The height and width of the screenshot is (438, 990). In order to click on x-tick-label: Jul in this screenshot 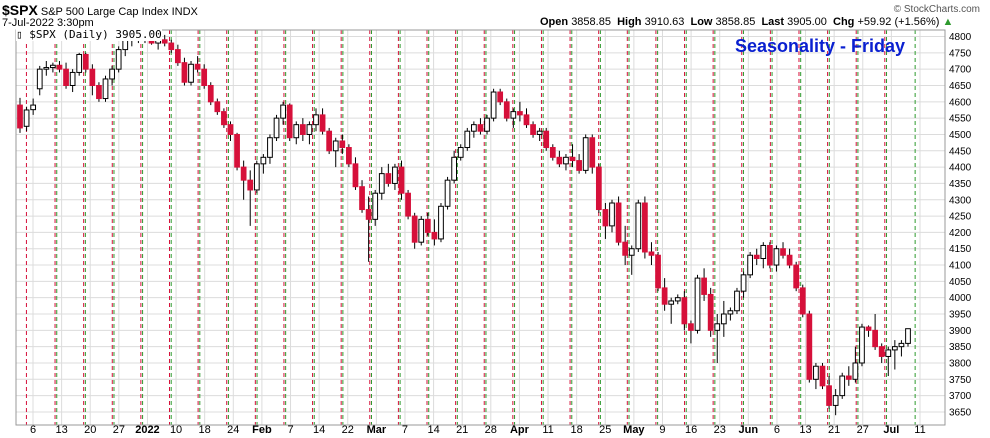, I will do `click(891, 430)`.